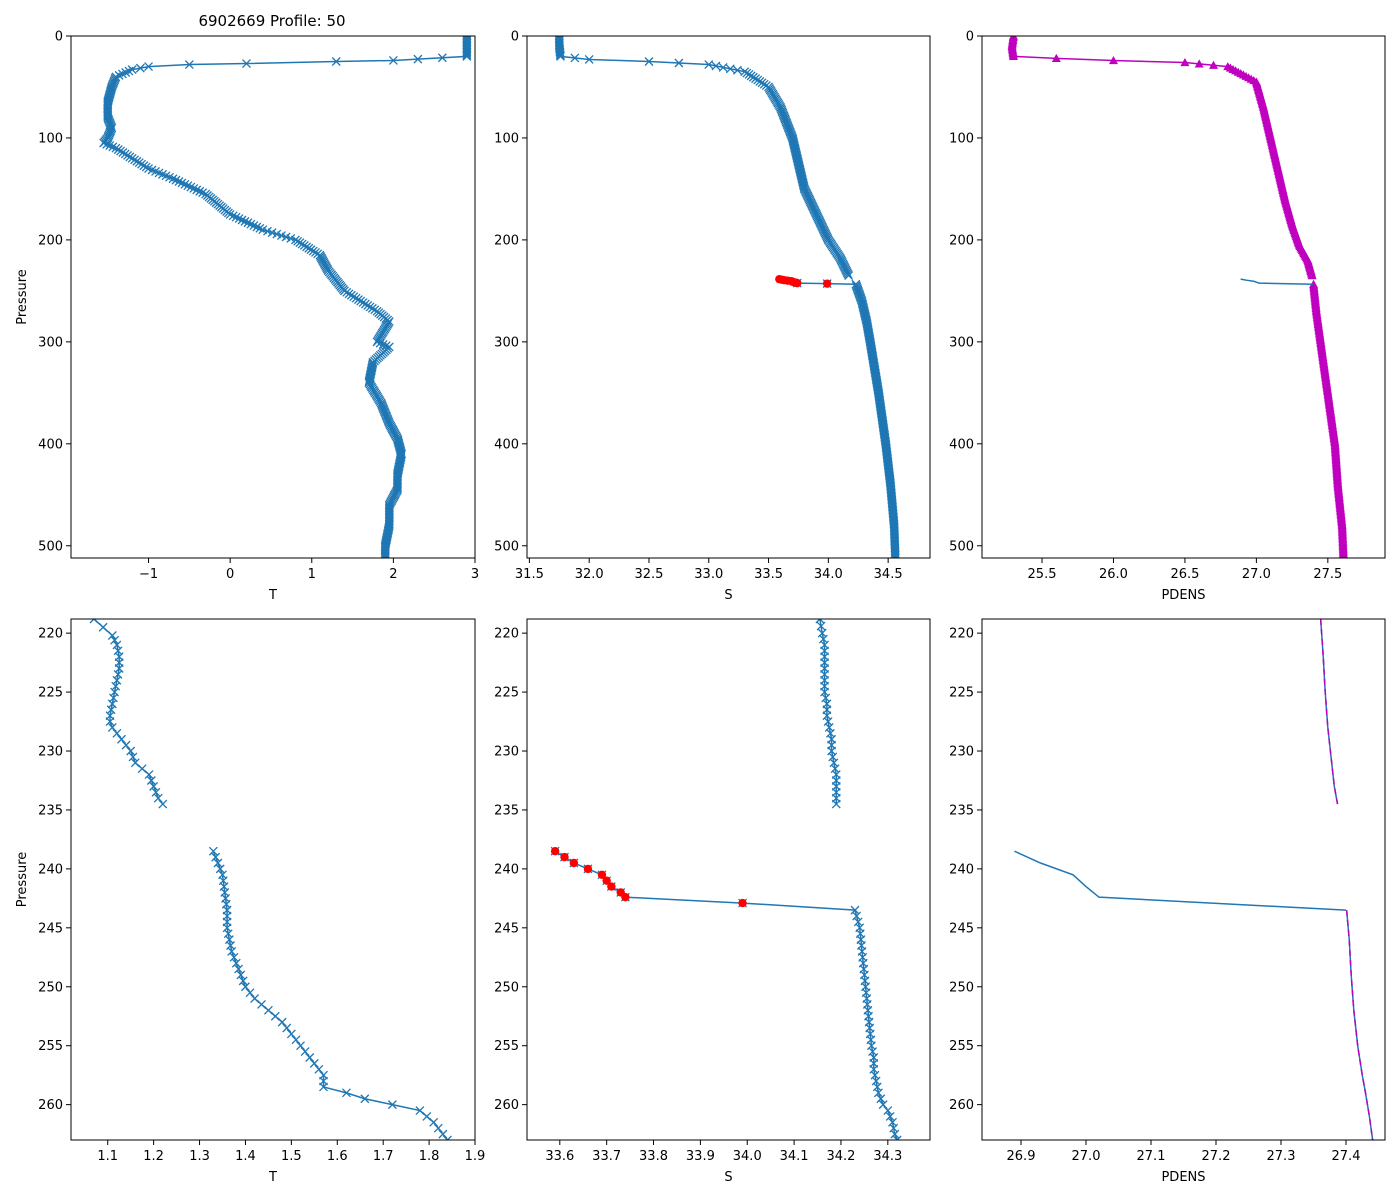  I want to click on x-axis-label: PDENS, so click(1183, 595).